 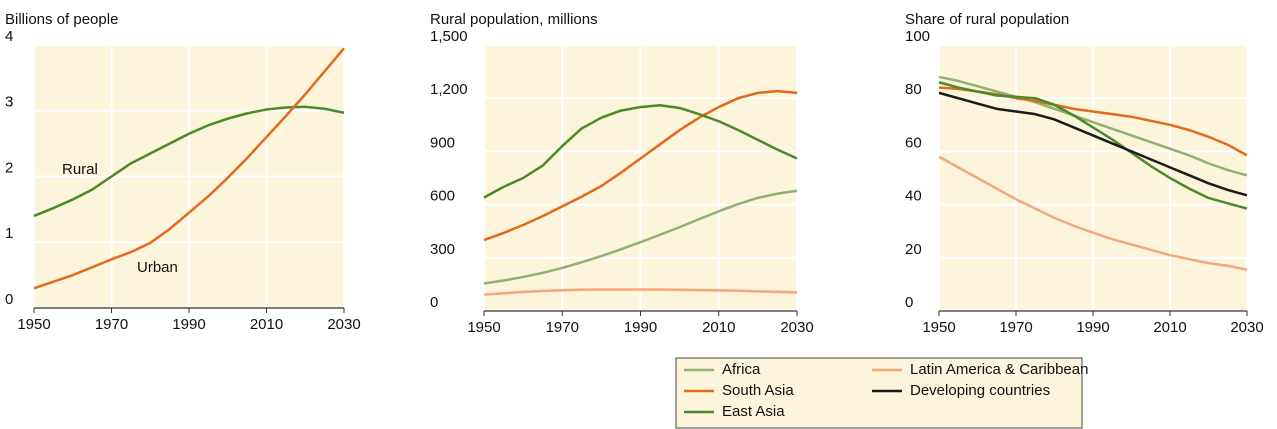 I want to click on chart-title: Billions of people, so click(x=61, y=19).